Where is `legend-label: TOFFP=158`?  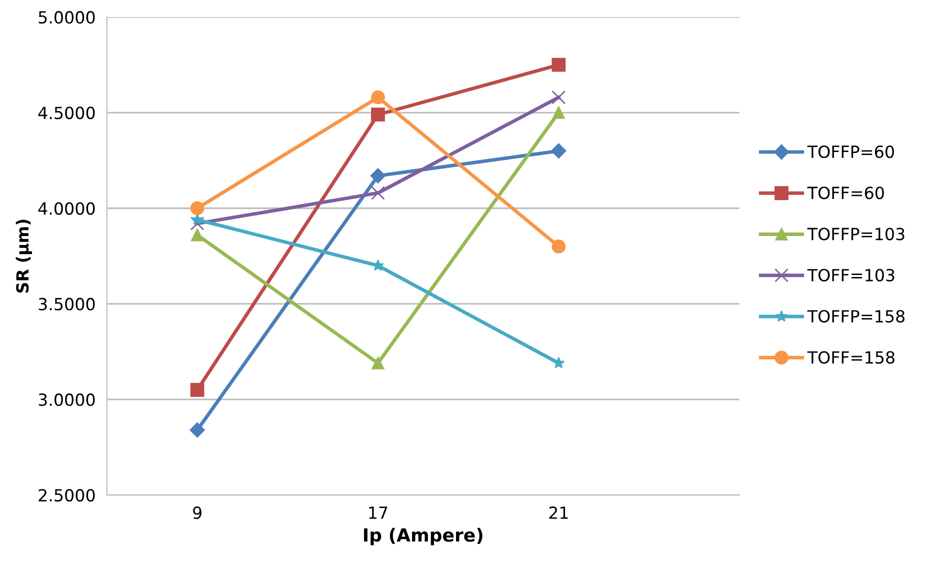
legend-label: TOFFP=158 is located at coordinates (855, 316).